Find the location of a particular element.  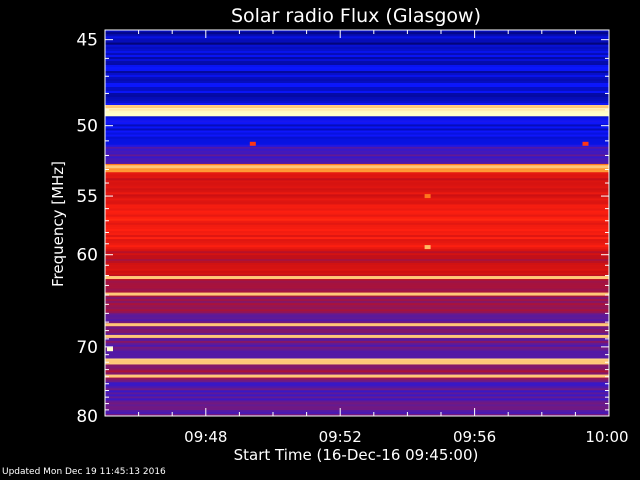

y-tick-label-70: 70 is located at coordinates (87, 348).